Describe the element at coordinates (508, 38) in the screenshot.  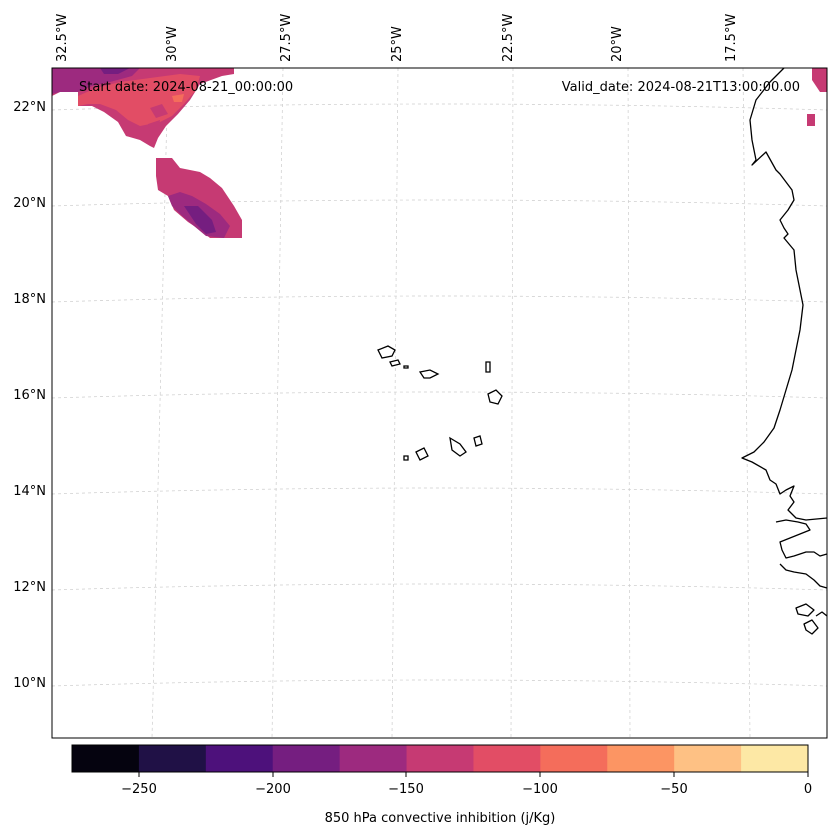
I see `lon-label: 22.5°W` at that location.